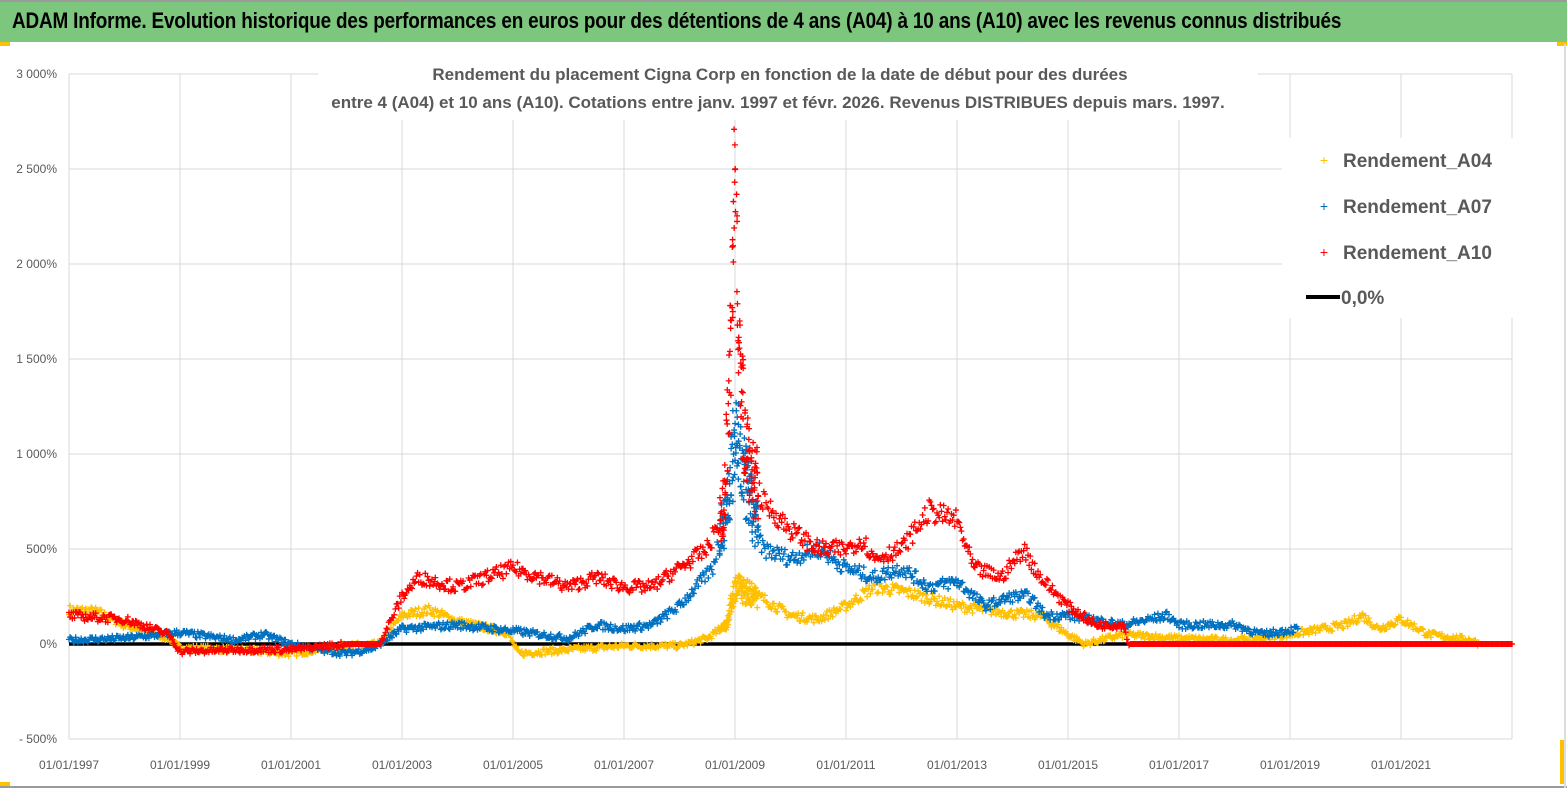  What do you see at coordinates (402, 765) in the screenshot?
I see `x-tick-label: 01/01/2003` at bounding box center [402, 765].